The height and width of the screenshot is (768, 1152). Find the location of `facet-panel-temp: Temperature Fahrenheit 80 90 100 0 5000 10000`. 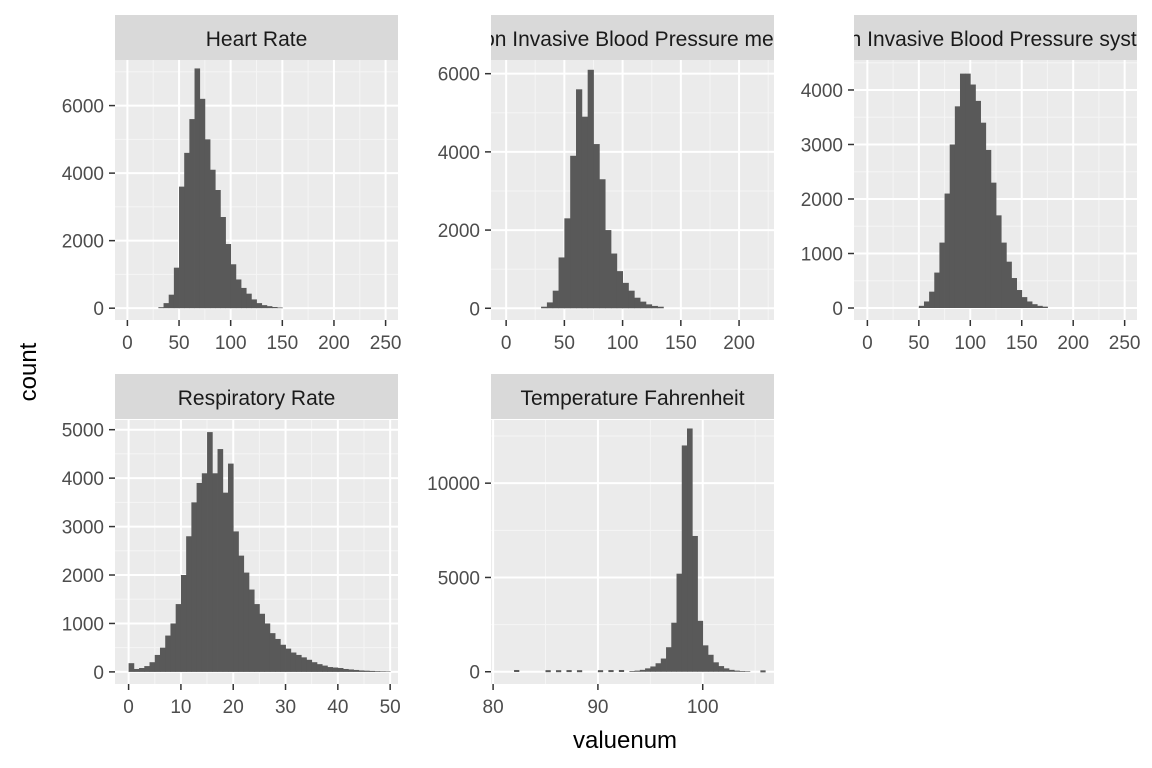

facet-panel-temp: Temperature Fahrenheit 80 90 100 0 5000 10000 is located at coordinates (600, 546).